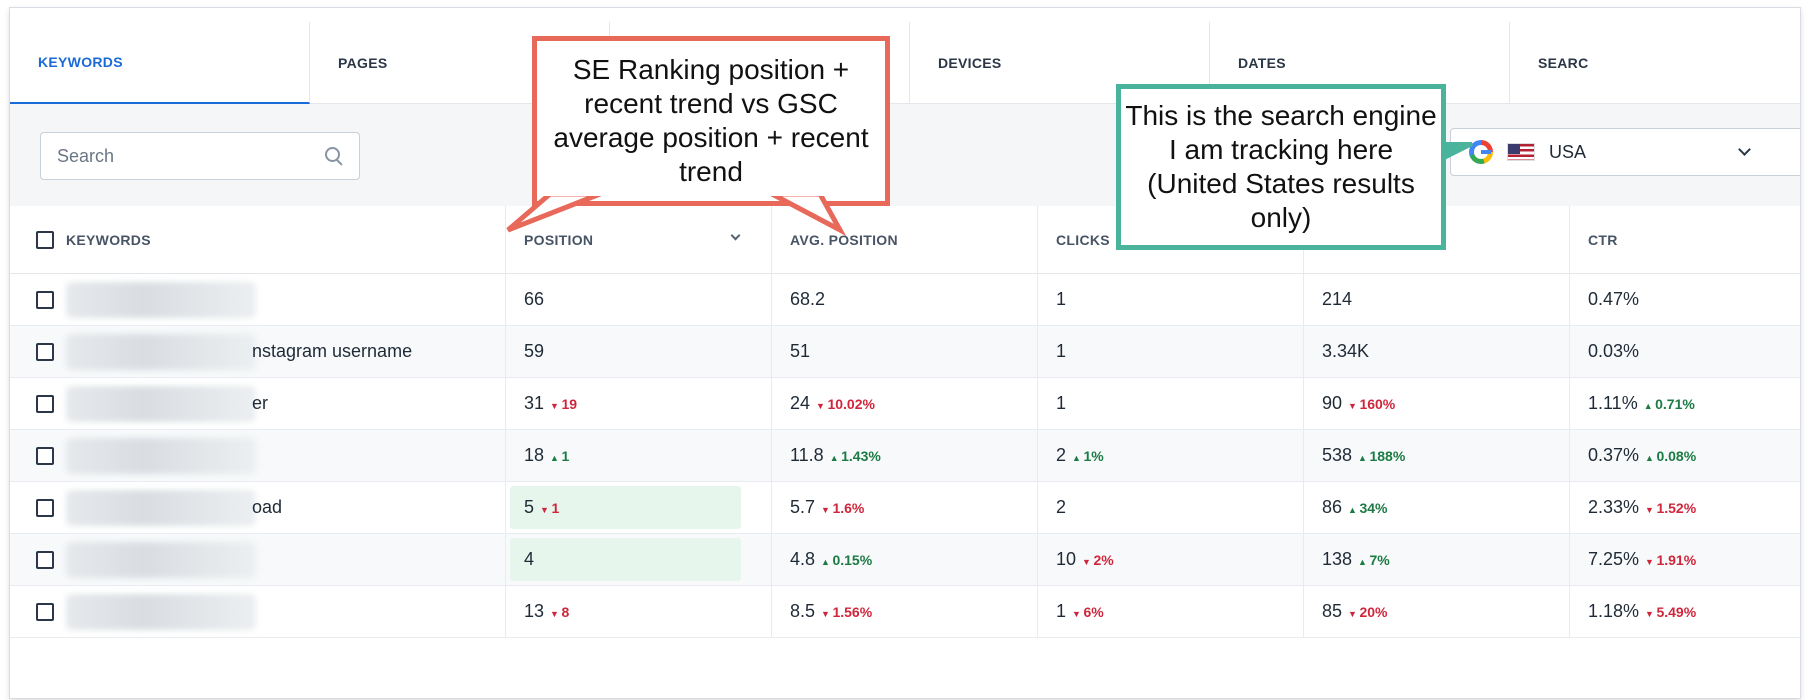 This screenshot has height=700, width=1809. I want to click on avg-position-cell: 8.5 ▼ 1.56%, so click(905, 611).